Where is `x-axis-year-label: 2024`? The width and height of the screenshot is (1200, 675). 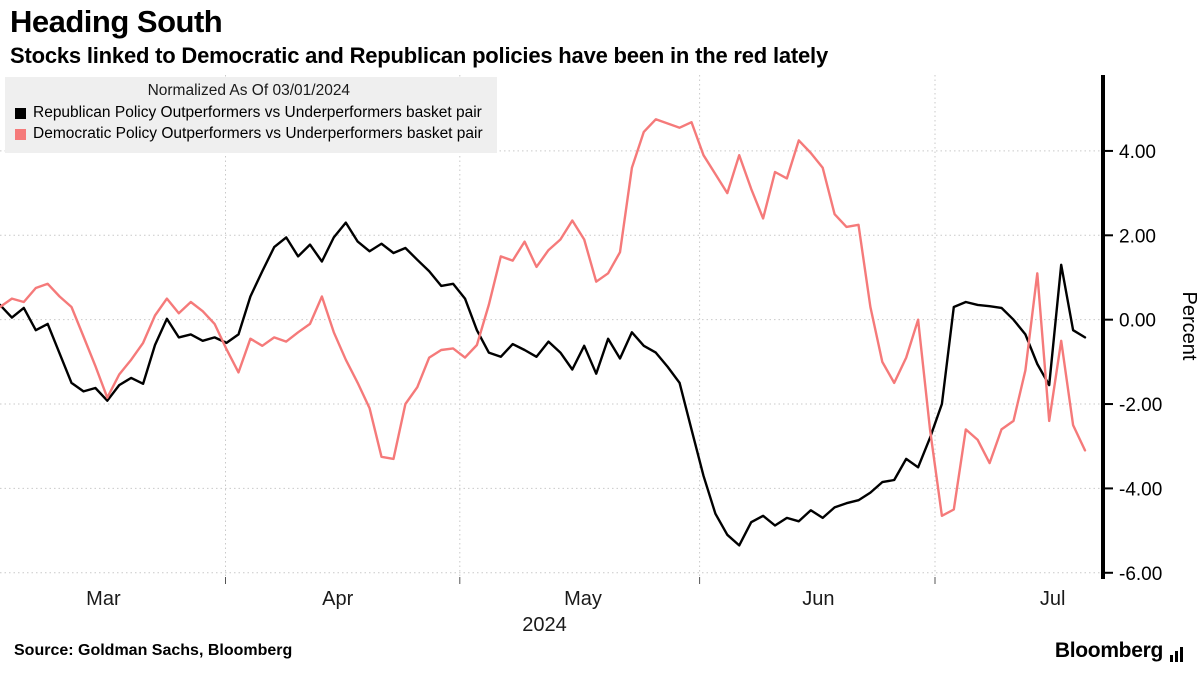 x-axis-year-label: 2024 is located at coordinates (544, 624).